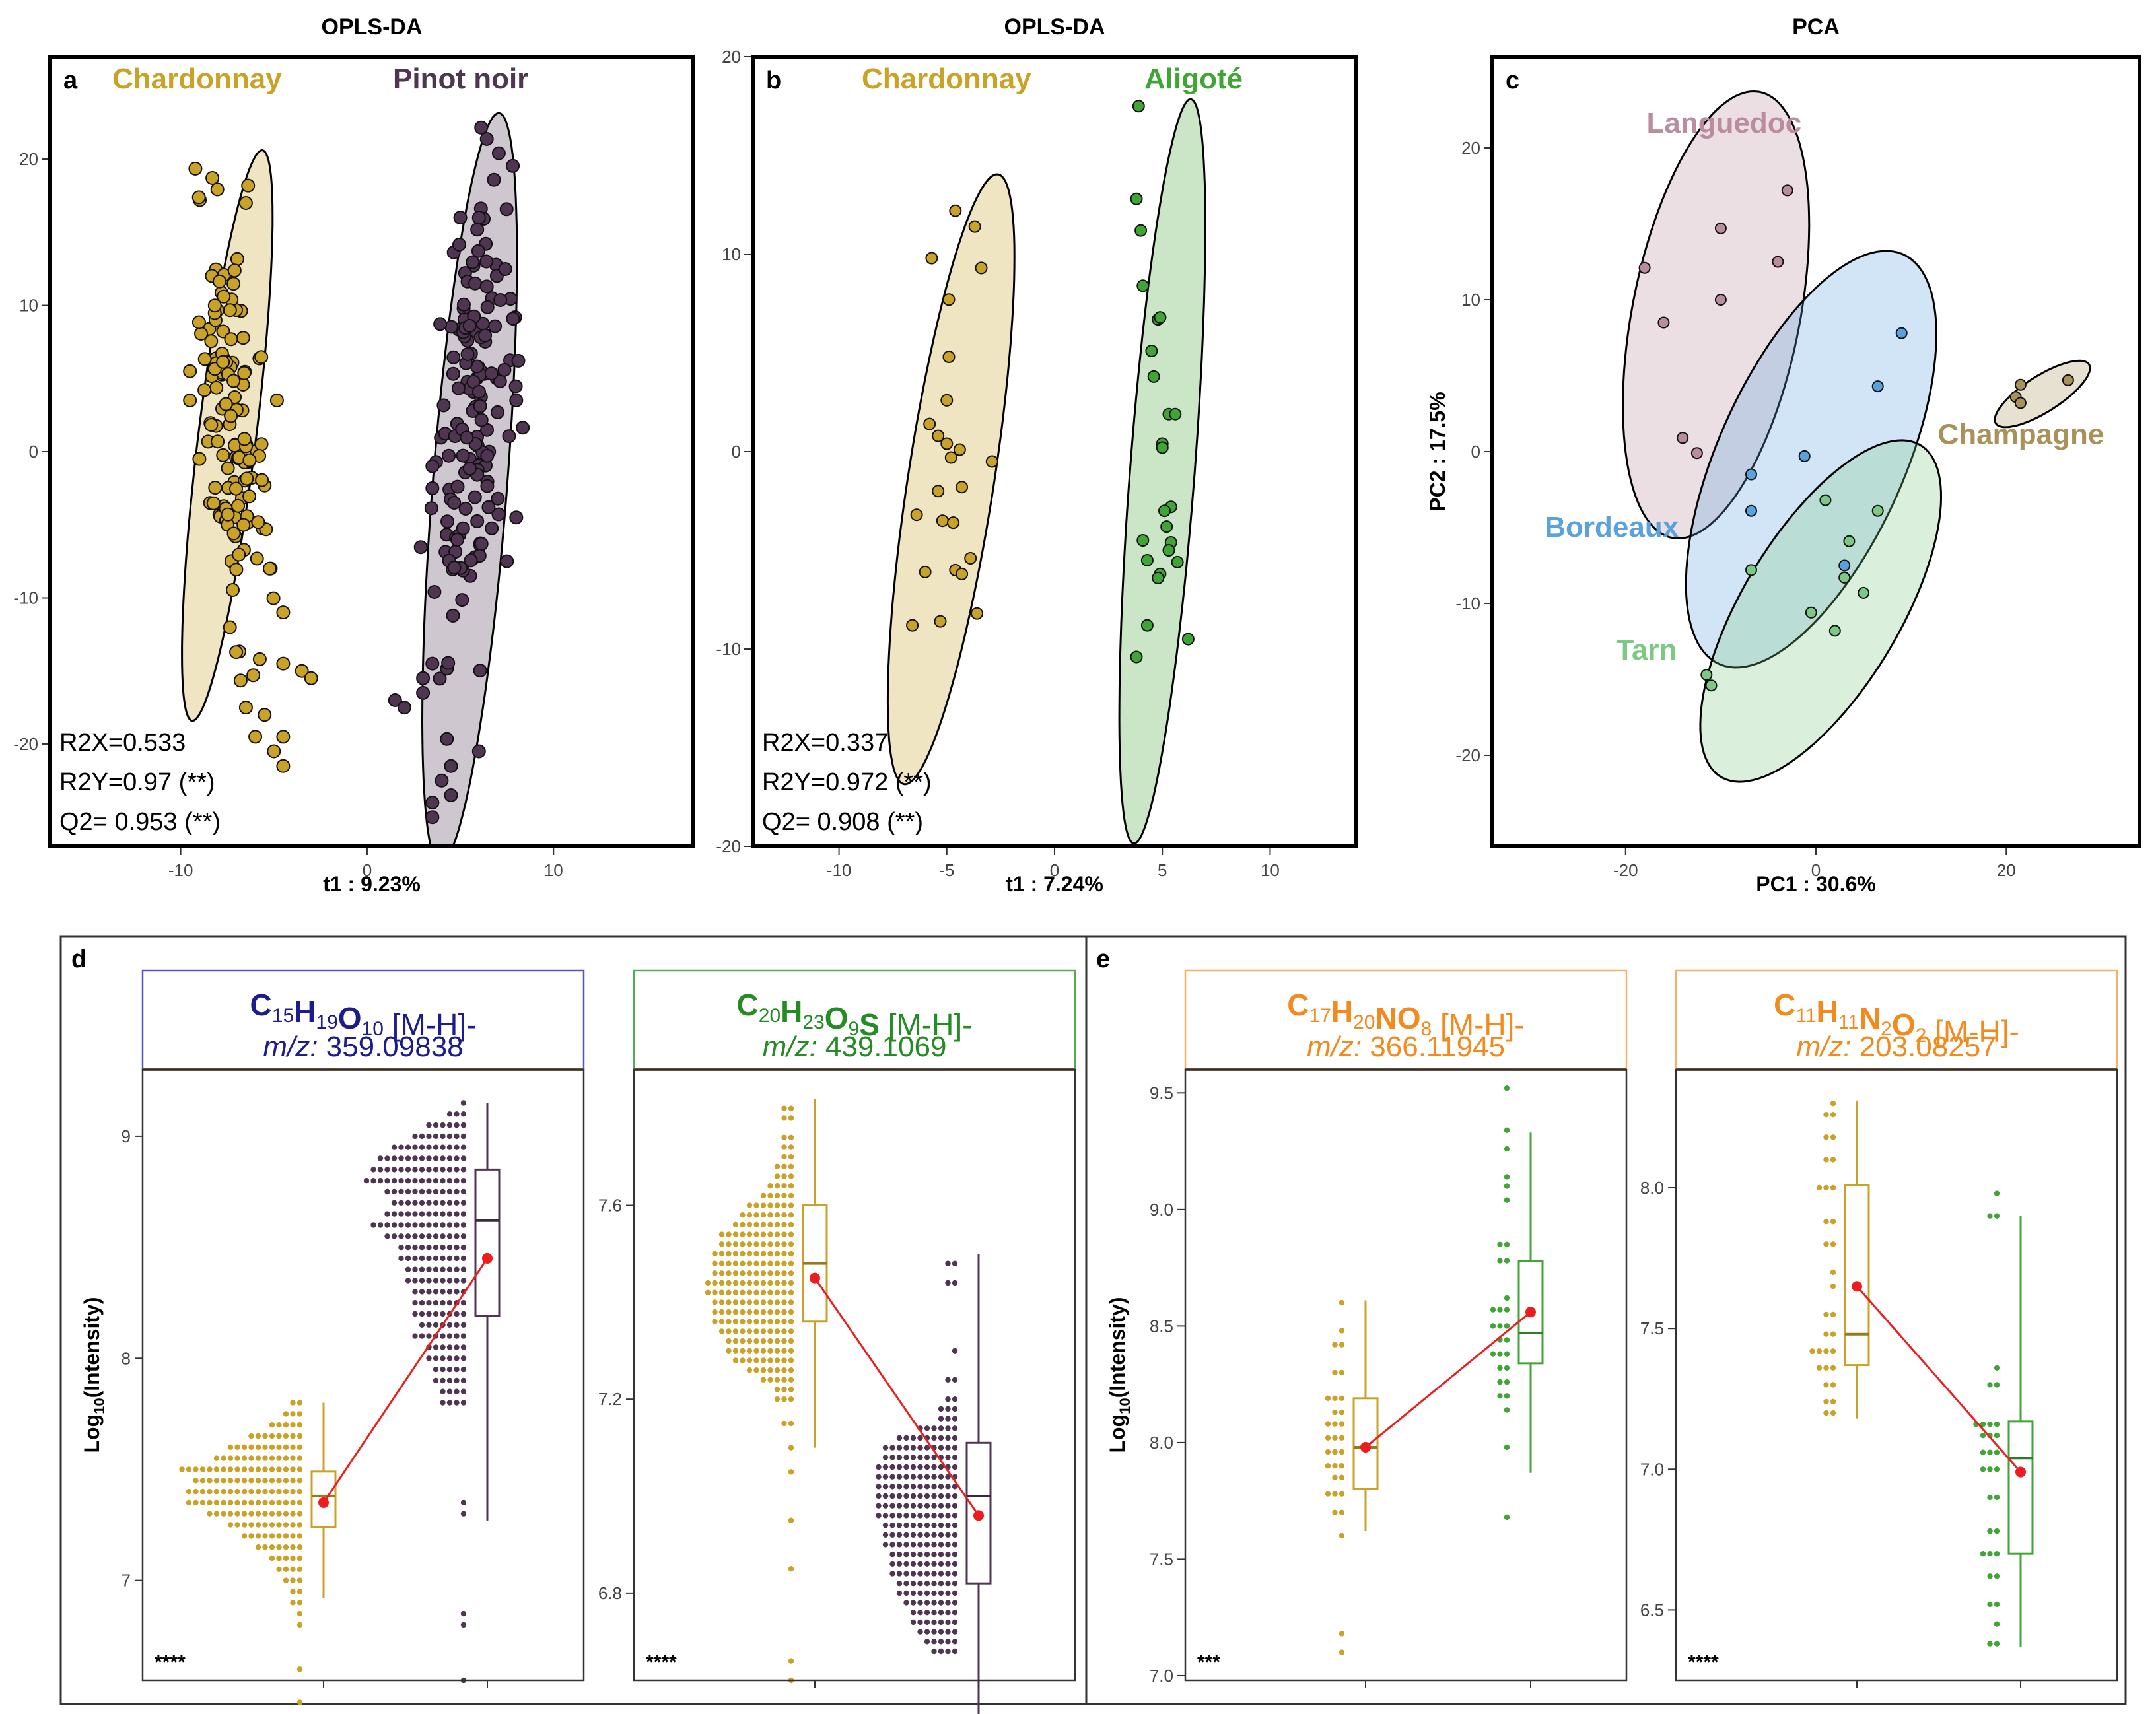 This screenshot has width=2156, height=1714. What do you see at coordinates (460, 79) in the screenshot?
I see `legend-label: Pinot noir` at bounding box center [460, 79].